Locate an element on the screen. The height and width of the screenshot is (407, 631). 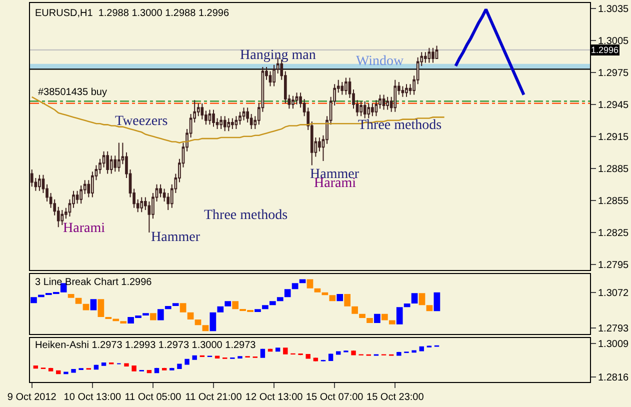
y-tick-label: 1.2855 is located at coordinates (614, 201).